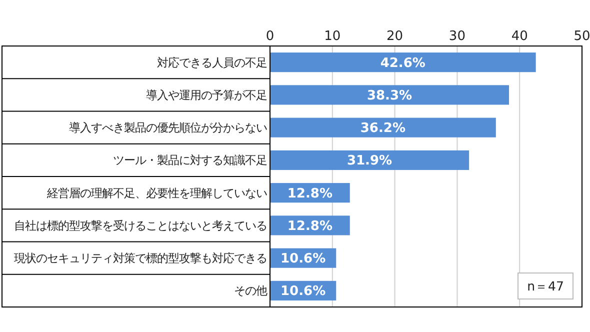 The image size is (590, 332). What do you see at coordinates (140, 259) in the screenshot?
I see `y-tick-label: 現状のセキュリティ対策で標的型攻撃も対応できる` at bounding box center [140, 259].